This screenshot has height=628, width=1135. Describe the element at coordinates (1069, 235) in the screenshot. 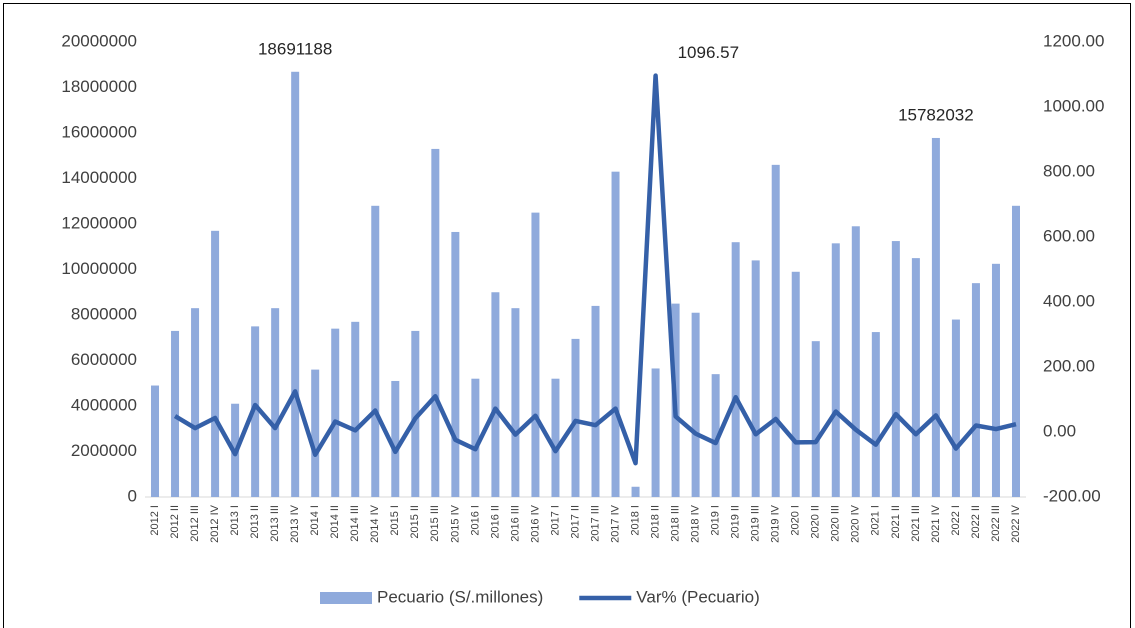

I see `y2-tick-label: 600.00` at that location.